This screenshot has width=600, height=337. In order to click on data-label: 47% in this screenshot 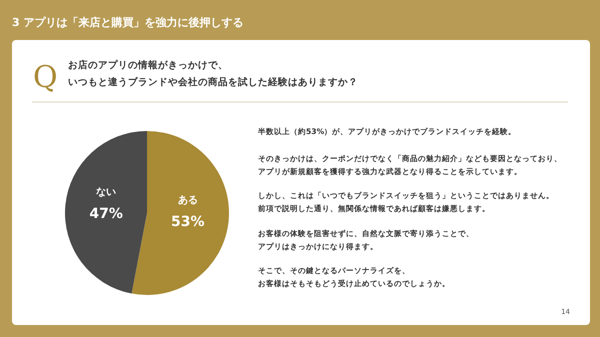, I will do `click(106, 214)`.